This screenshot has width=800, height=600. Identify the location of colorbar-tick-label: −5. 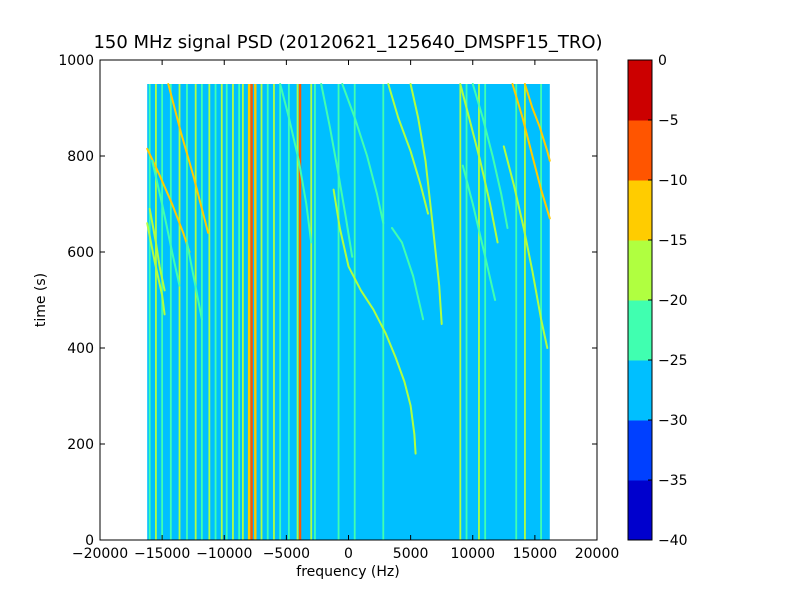
(668, 121).